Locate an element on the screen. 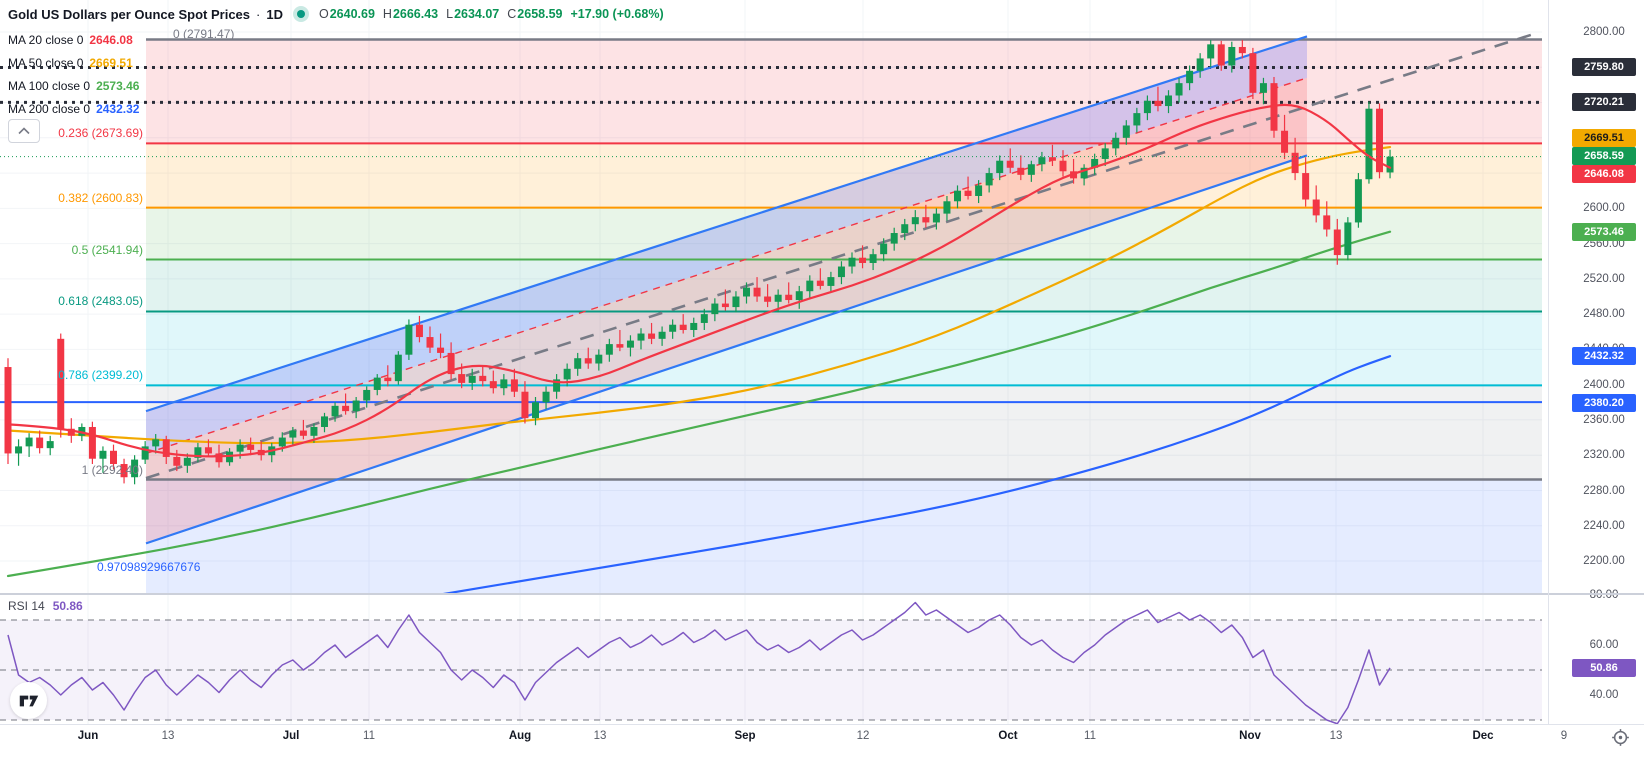 The image size is (1644, 757). price-axis-label: 2560.00 is located at coordinates (1604, 244).